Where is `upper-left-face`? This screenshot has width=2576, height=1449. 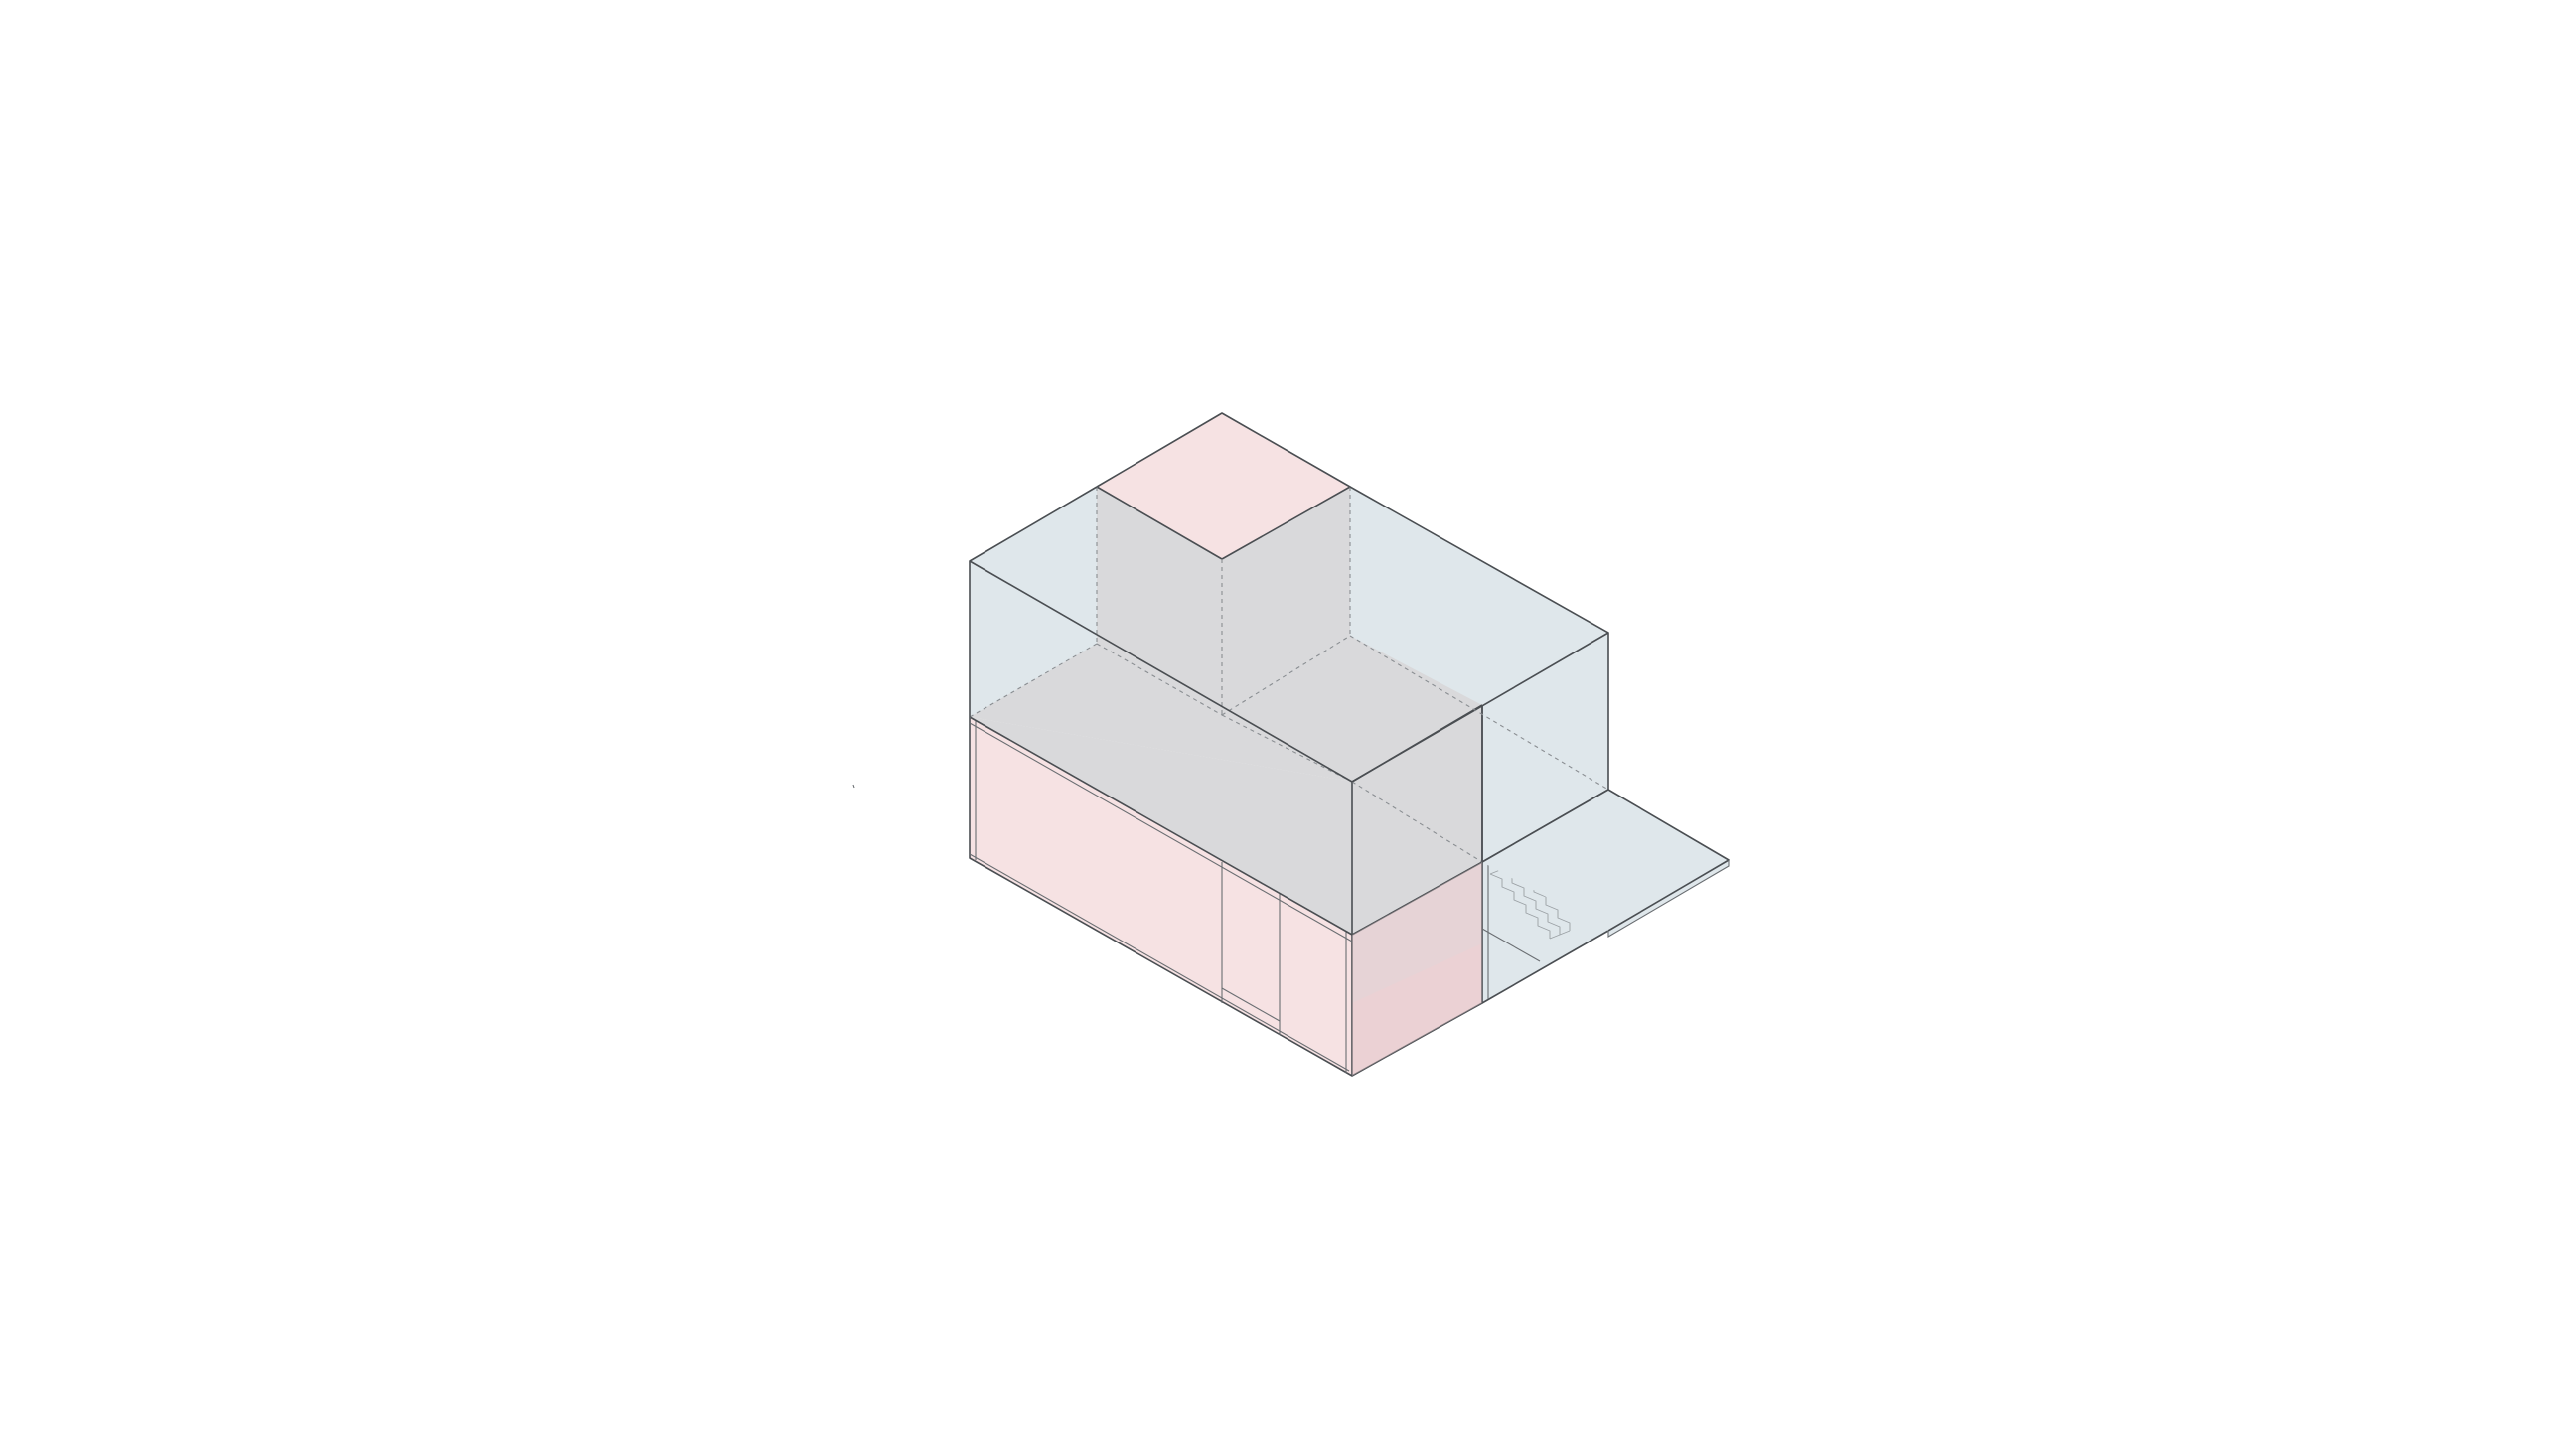
upper-left-face is located at coordinates (1033, 602).